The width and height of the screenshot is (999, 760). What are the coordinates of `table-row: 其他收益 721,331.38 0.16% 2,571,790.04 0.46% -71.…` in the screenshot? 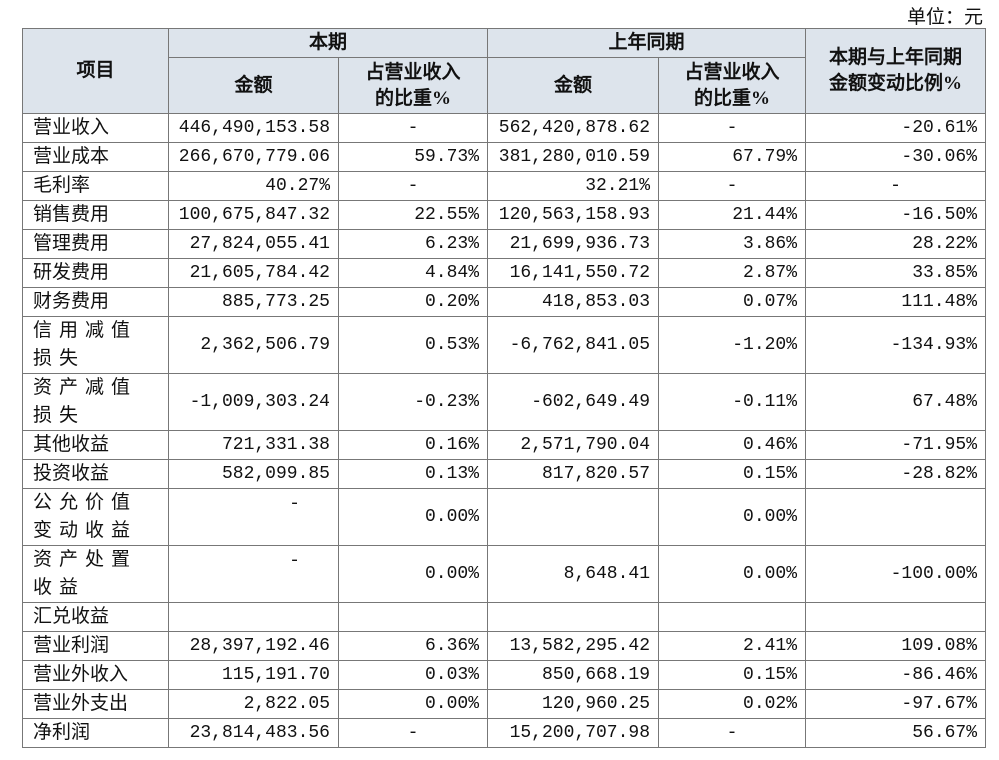 It's located at (504, 445).